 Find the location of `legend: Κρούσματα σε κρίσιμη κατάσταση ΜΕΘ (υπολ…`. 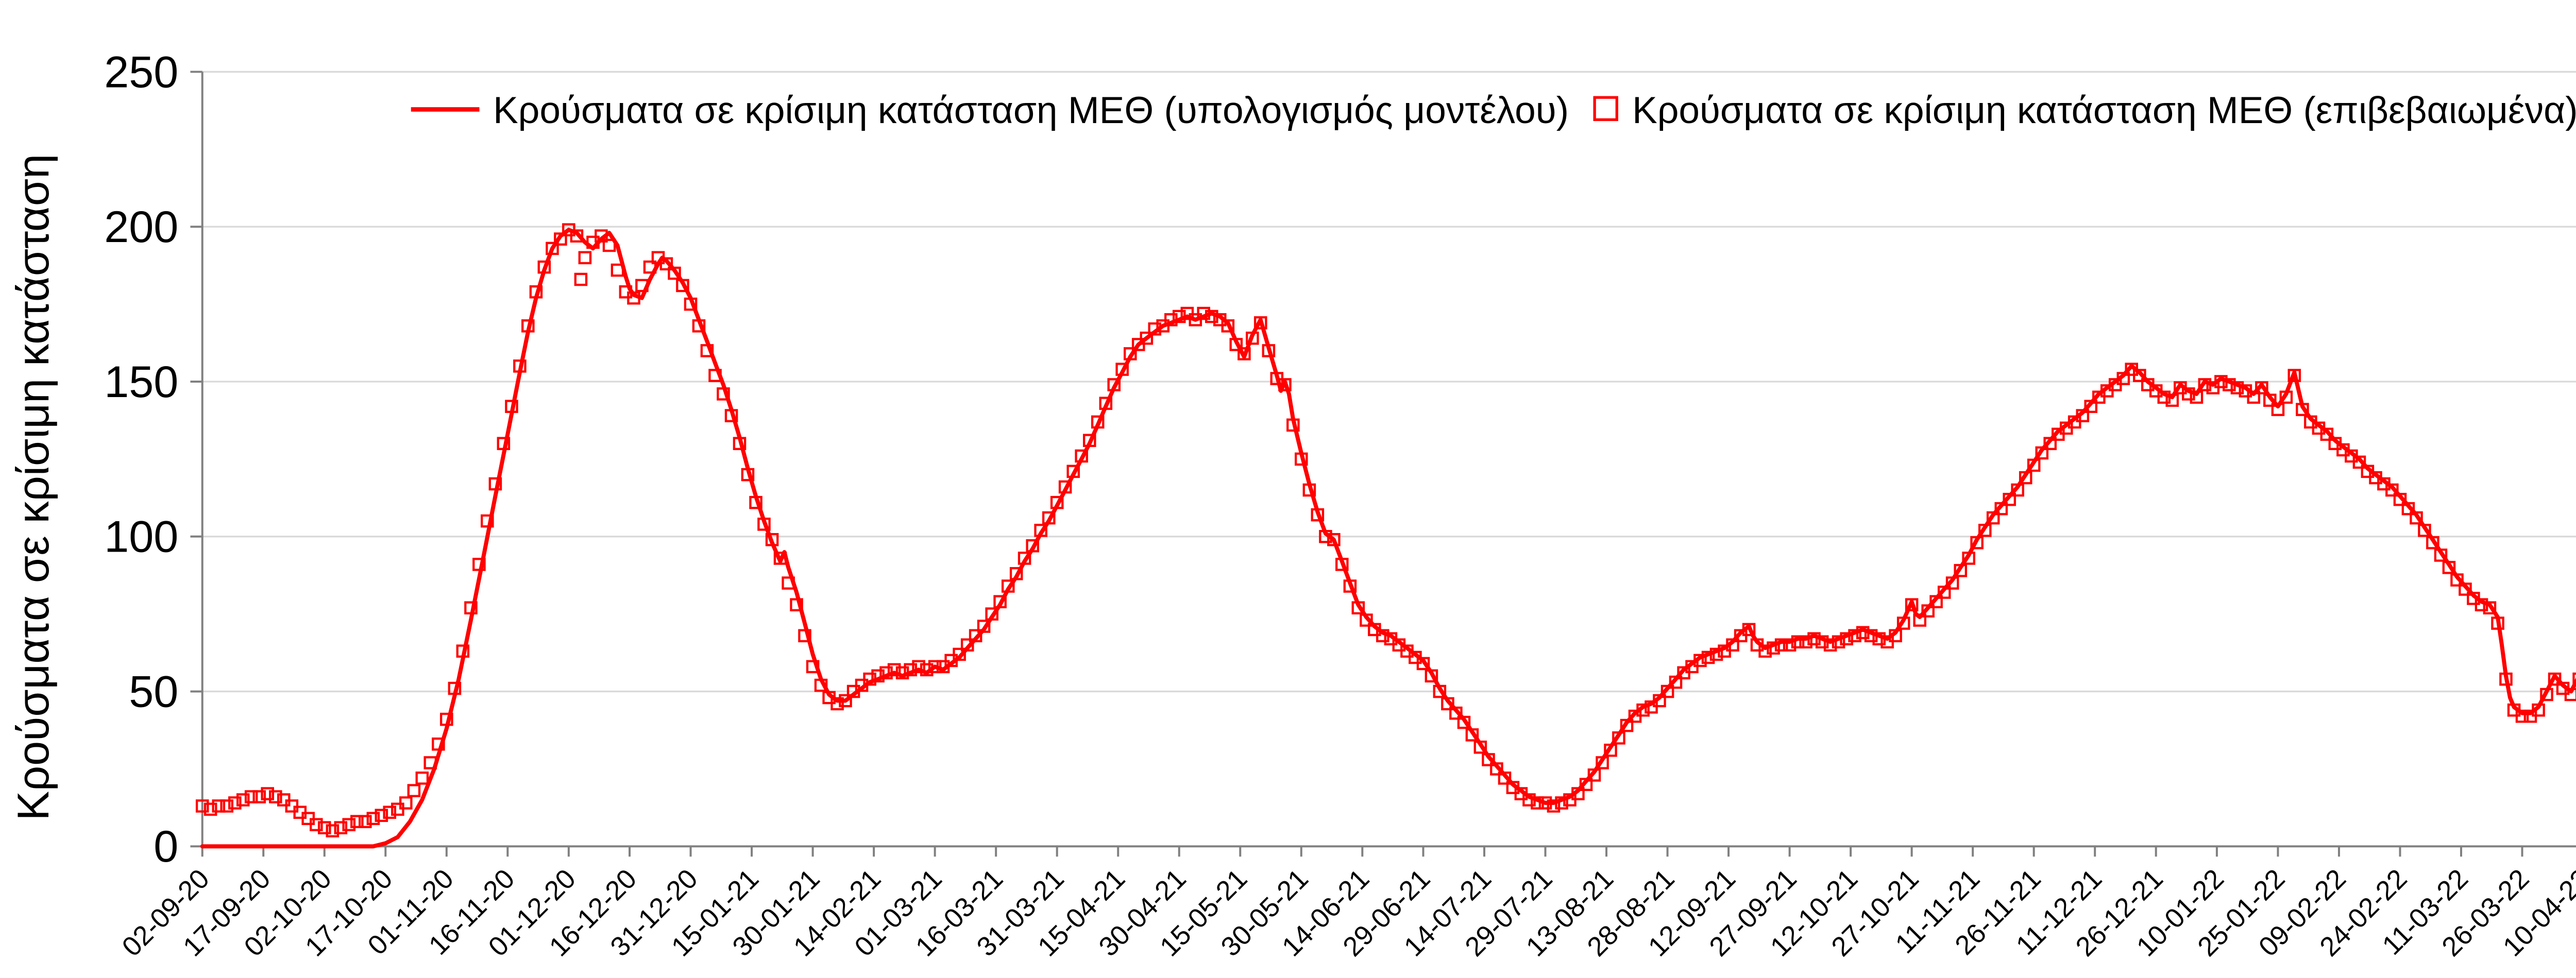

legend: Κρούσματα σε κρίσιμη κατάσταση ΜΕΘ (υπολ… is located at coordinates (1493, 110).